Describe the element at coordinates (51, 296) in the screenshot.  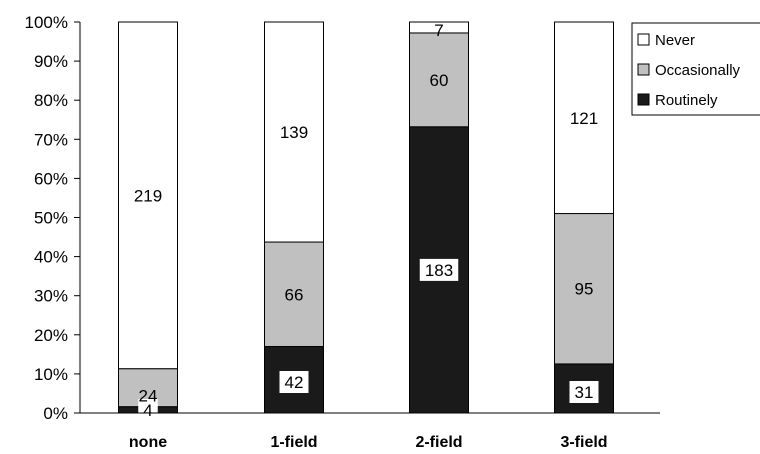
I see `y-tick-label: 30%` at that location.